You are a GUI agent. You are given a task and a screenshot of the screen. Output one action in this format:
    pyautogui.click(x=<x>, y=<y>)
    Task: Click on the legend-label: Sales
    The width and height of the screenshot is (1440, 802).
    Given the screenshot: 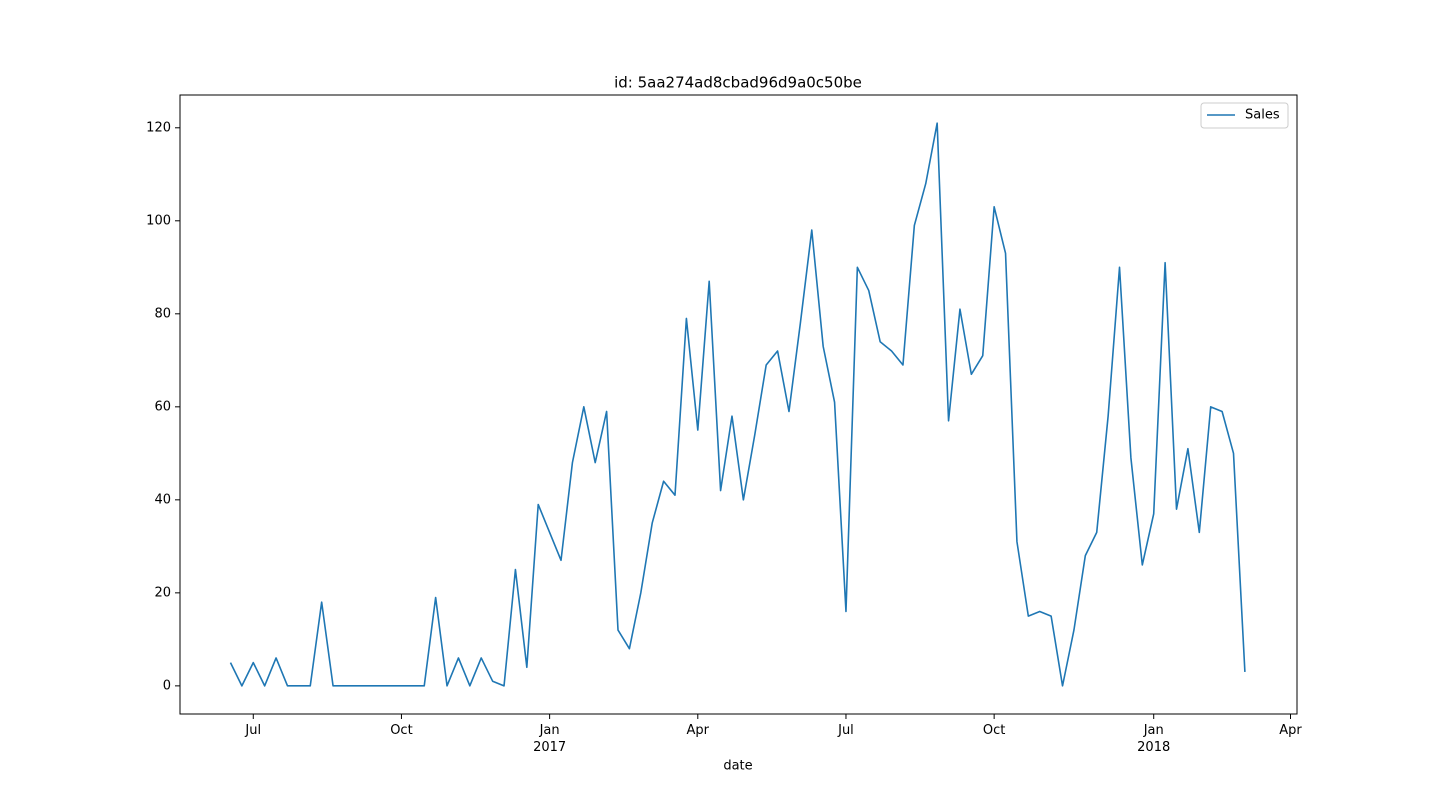 What is the action you would take?
    pyautogui.click(x=1262, y=115)
    